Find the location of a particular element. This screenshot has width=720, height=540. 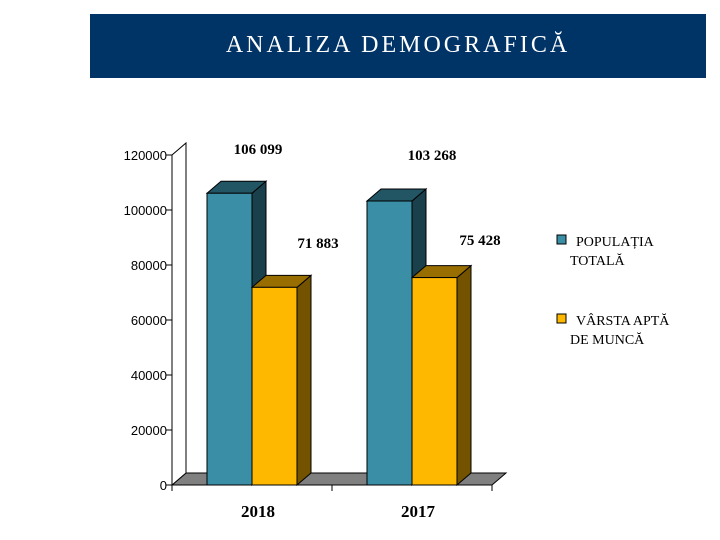

data-label-0-1: 103 268 is located at coordinates (432, 156).